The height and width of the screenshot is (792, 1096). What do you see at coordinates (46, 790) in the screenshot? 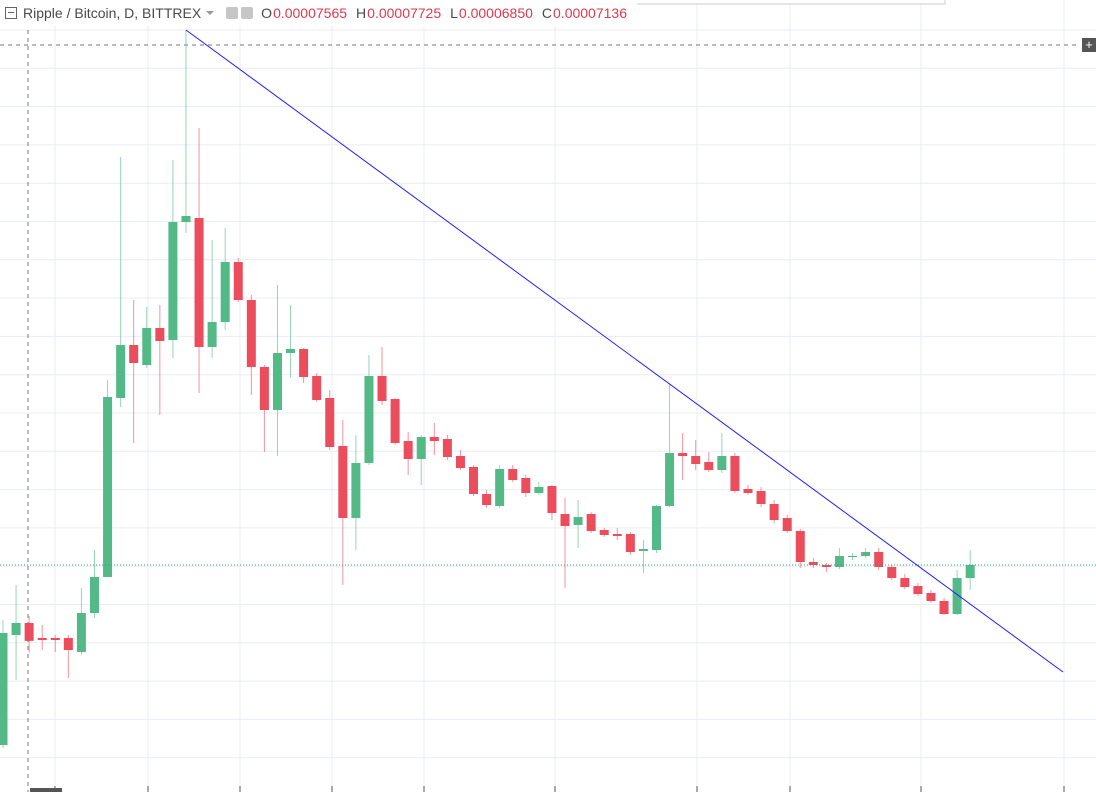
I see `crosshair-date-tag` at bounding box center [46, 790].